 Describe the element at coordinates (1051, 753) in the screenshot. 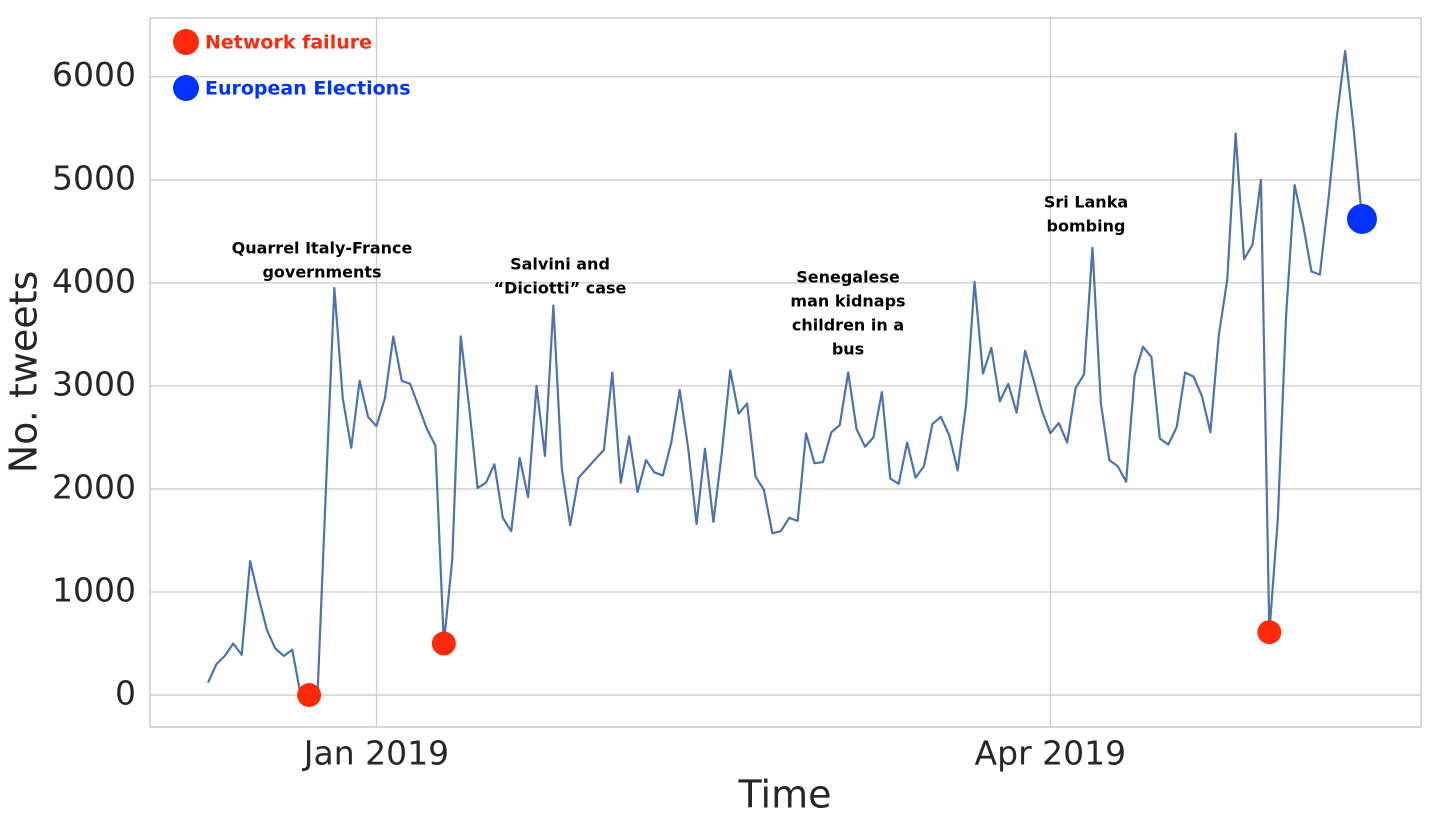

I see `x-tick-label: Apr 2019` at that location.